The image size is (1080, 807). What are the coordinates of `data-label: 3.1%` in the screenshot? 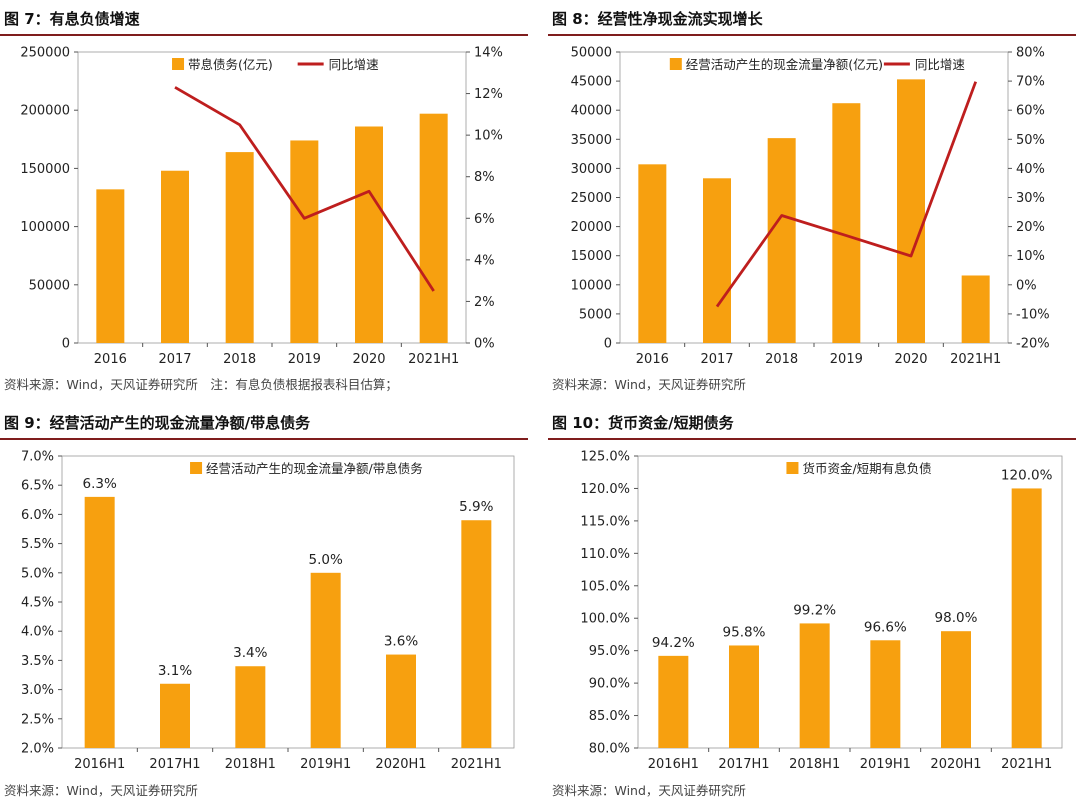 It's located at (175, 671).